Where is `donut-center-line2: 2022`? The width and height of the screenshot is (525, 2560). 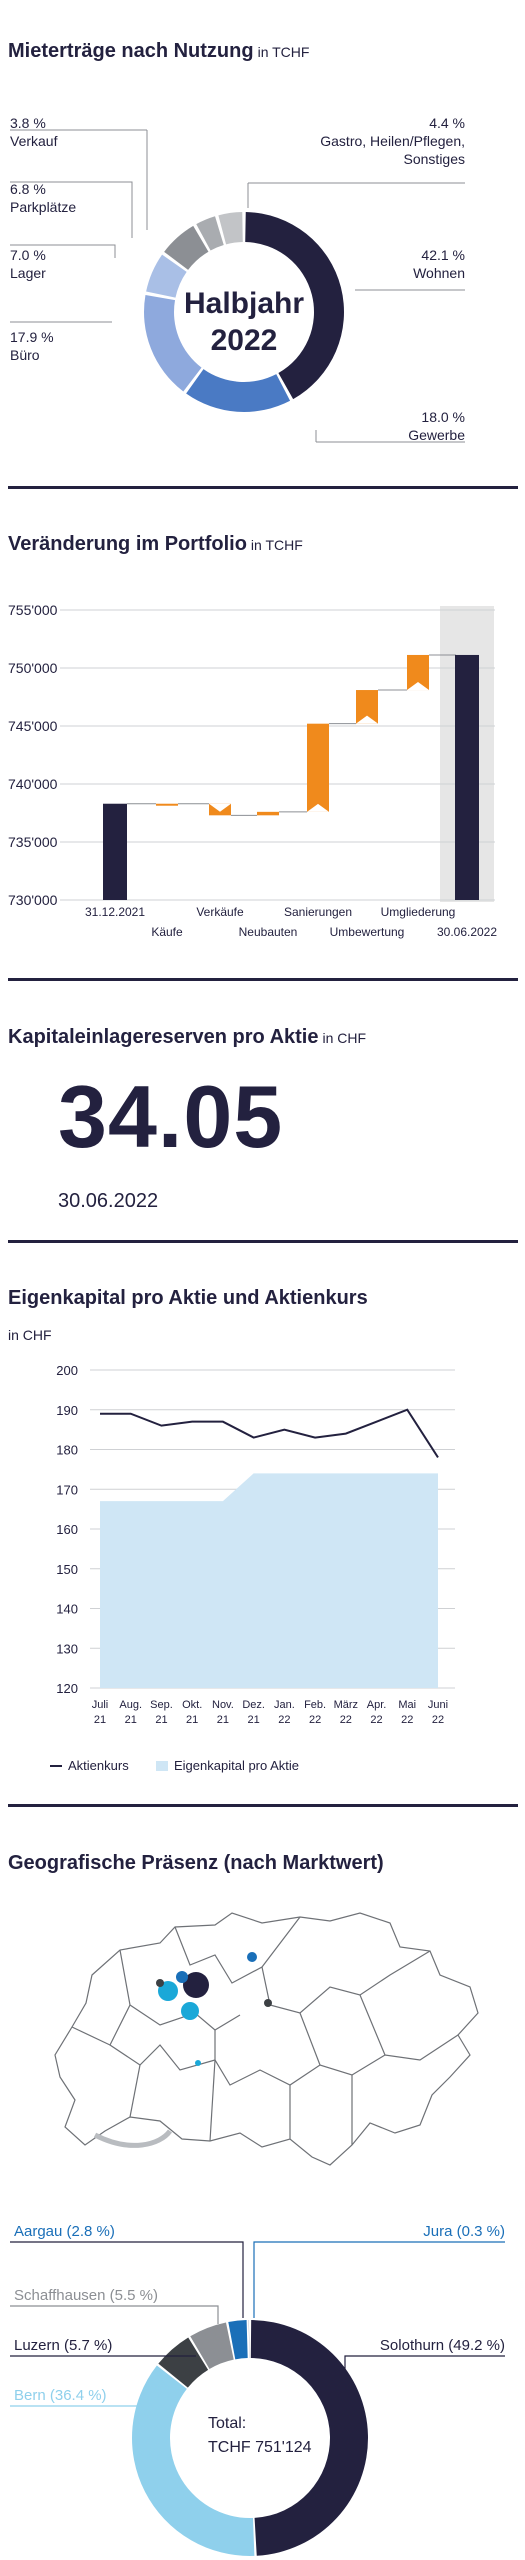
donut-center-line2: 2022 is located at coordinates (244, 340).